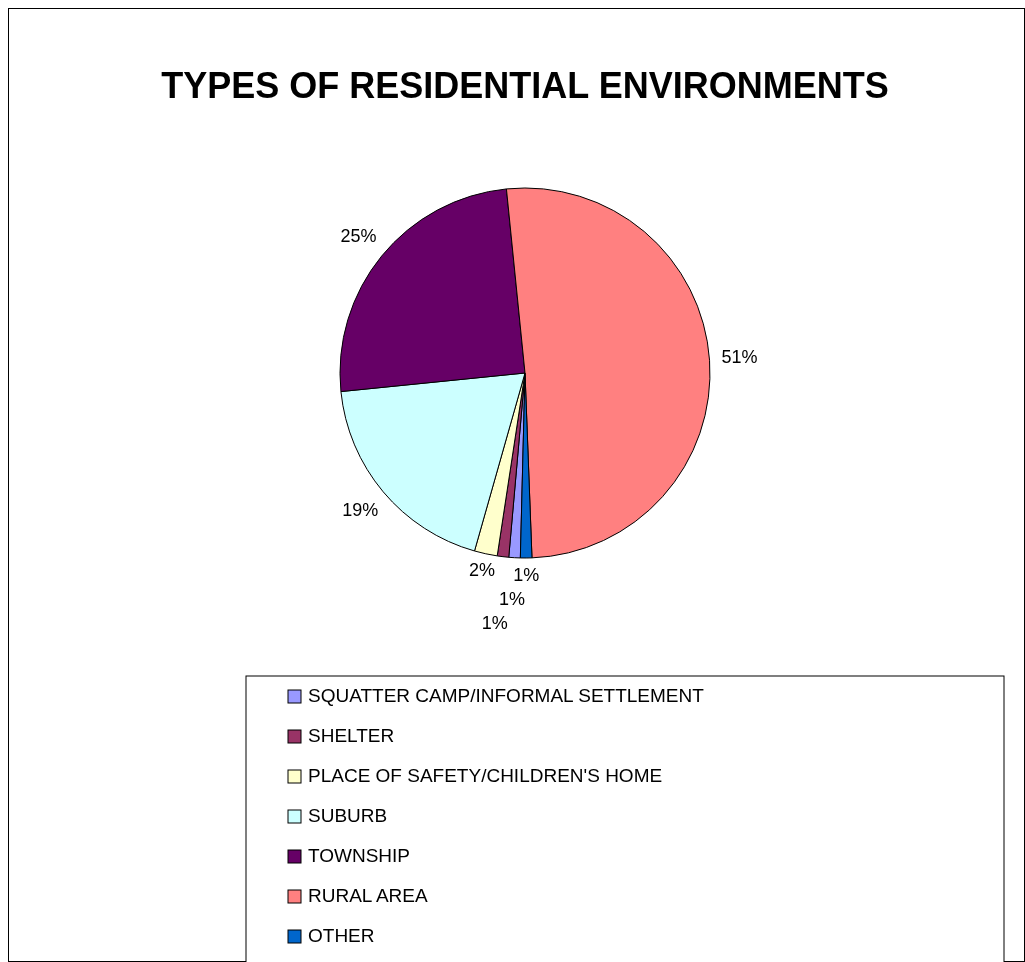 The height and width of the screenshot is (962, 1025). Describe the element at coordinates (481, 570) in the screenshot. I see `data-label: 2%` at that location.